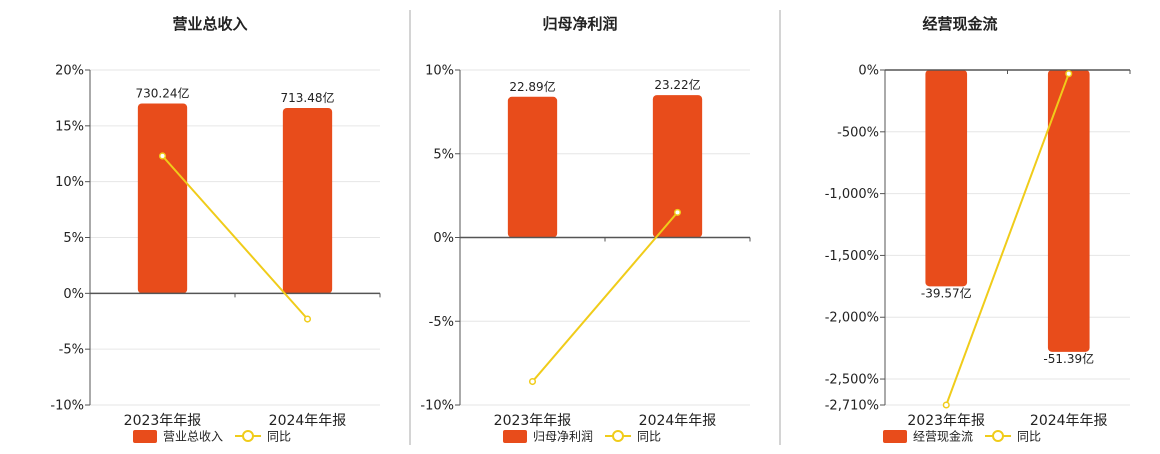 Image resolution: width=1160 pixels, height=454 pixels. Describe the element at coordinates (852, 406) in the screenshot. I see `y-tick-label: -2,710%` at that location.